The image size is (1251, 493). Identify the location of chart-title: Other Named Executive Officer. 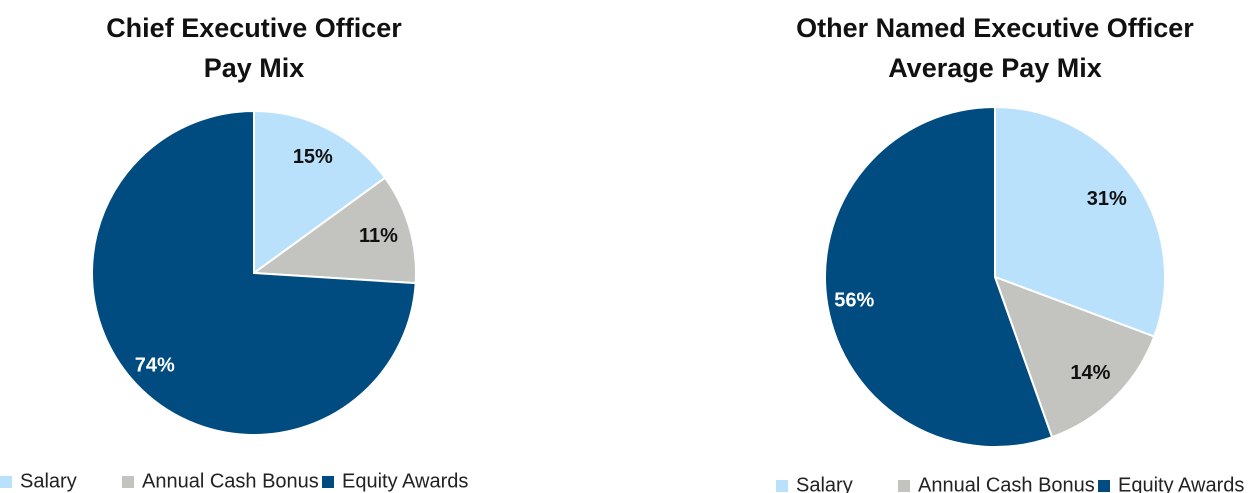
(995, 28).